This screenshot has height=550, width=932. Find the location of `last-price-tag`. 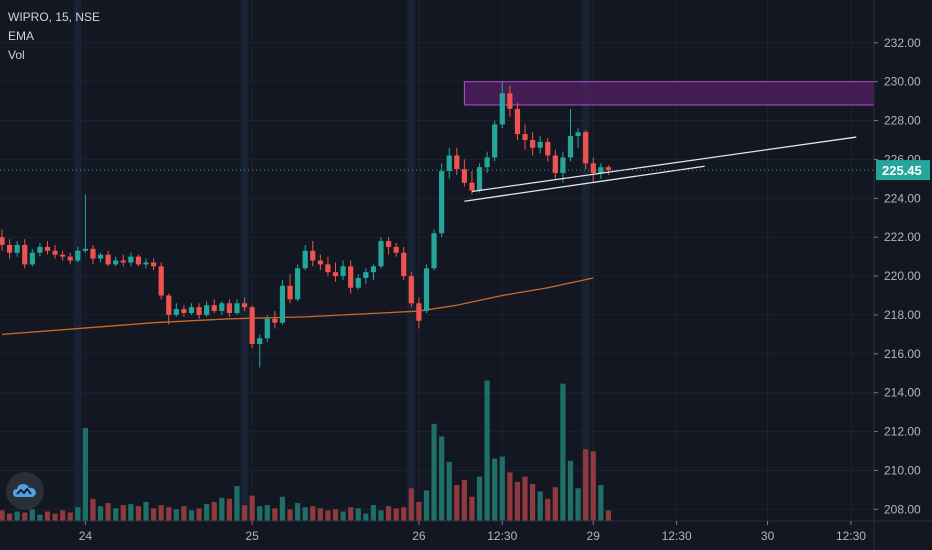

last-price-tag is located at coordinates (903, 170).